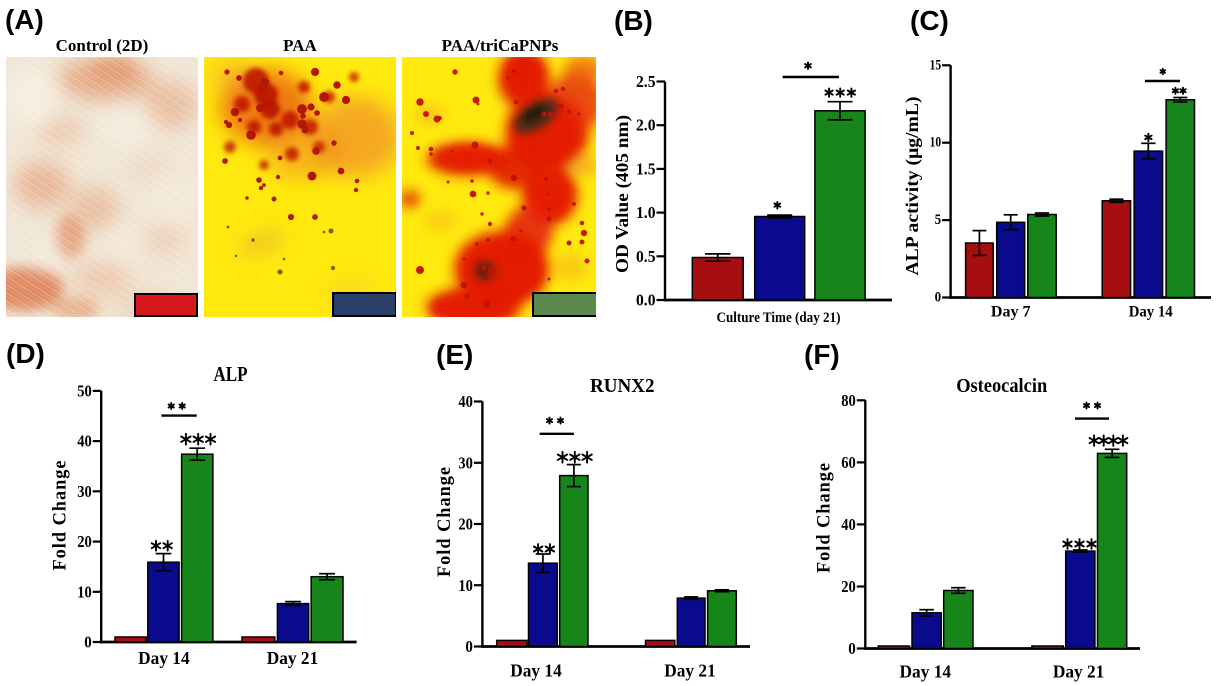 This screenshot has width=1219, height=686. What do you see at coordinates (938, 220) in the screenshot?
I see `svg-text: 5` at bounding box center [938, 220].